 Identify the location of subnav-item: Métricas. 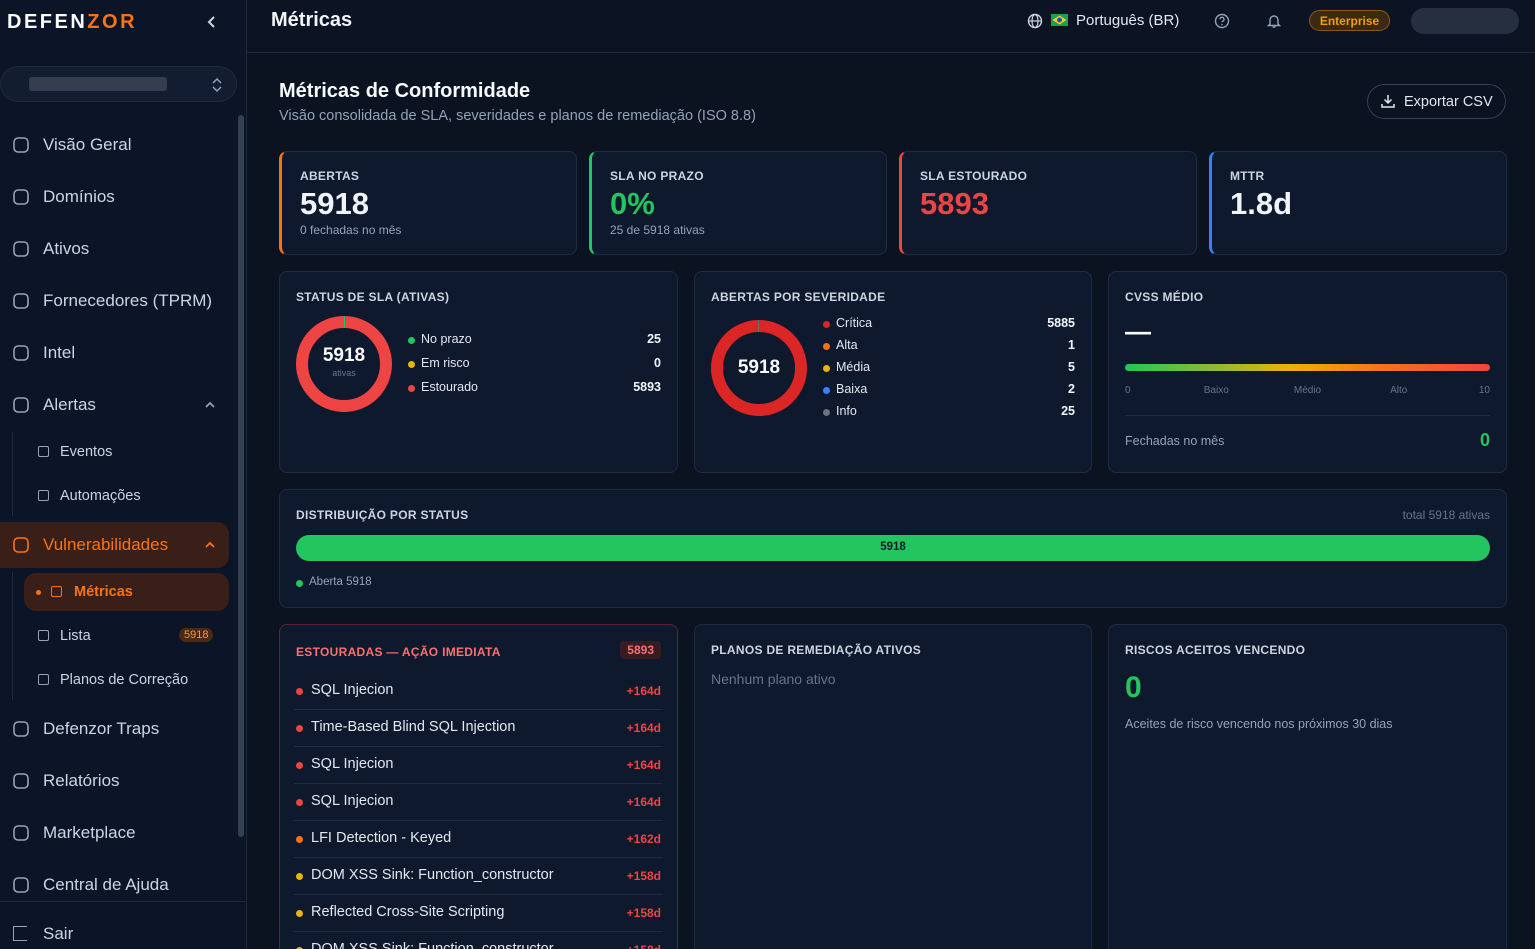
(103, 592).